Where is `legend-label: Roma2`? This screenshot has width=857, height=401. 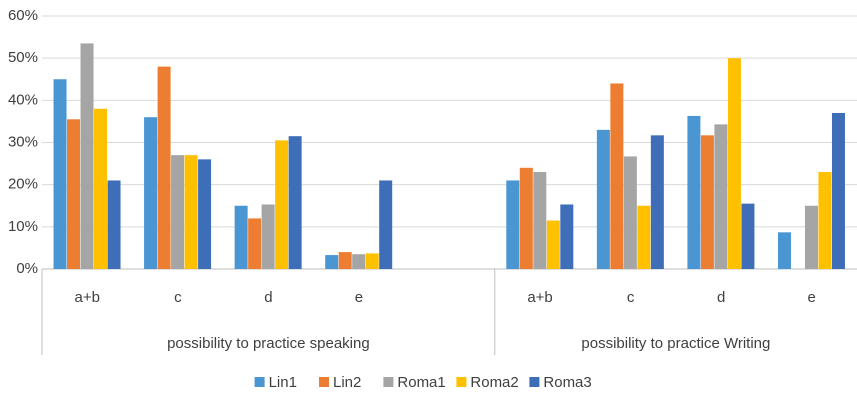 legend-label: Roma2 is located at coordinates (494, 382).